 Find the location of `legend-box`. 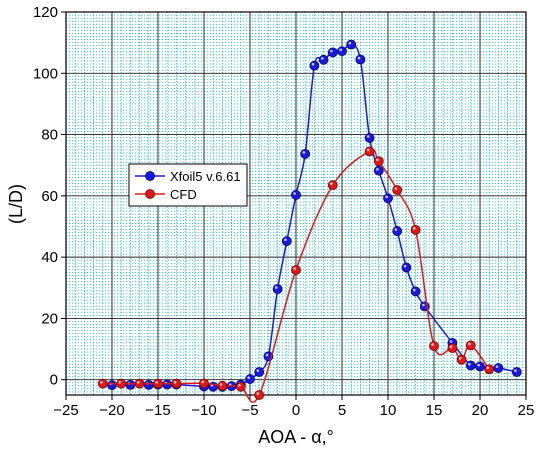

legend-box is located at coordinates (188, 185).